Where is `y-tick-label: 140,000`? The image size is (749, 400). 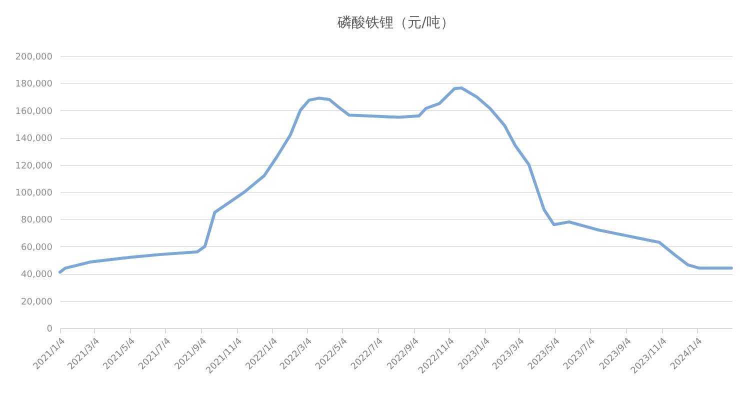
y-tick-label: 140,000 is located at coordinates (34, 139).